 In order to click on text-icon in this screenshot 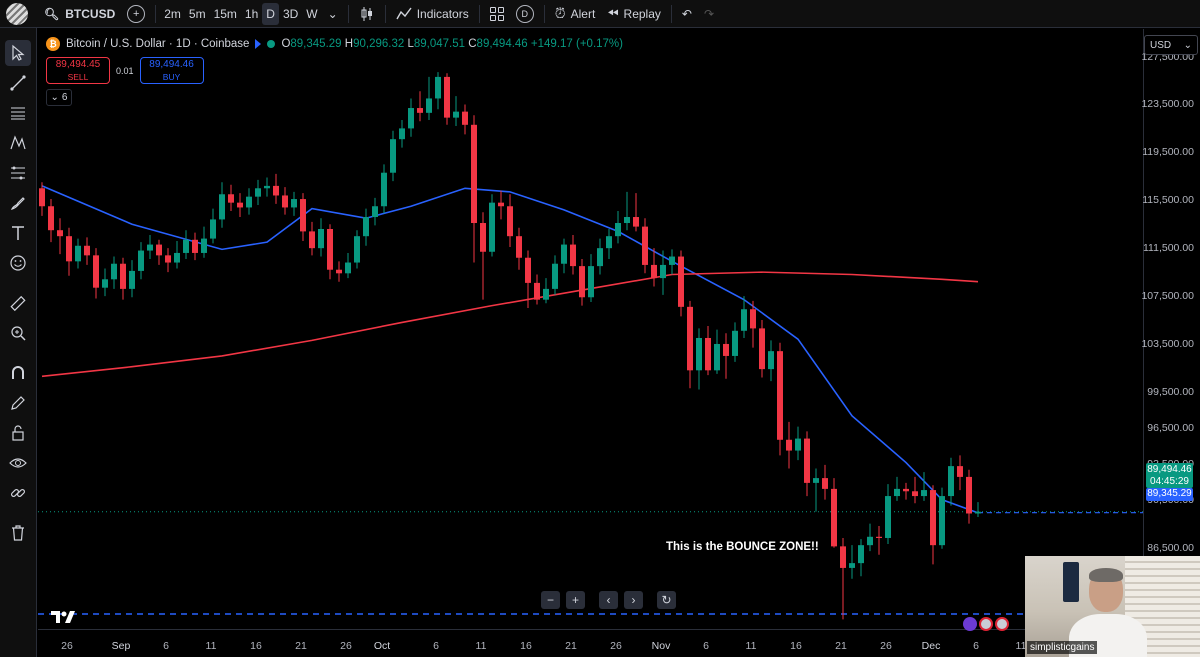, I will do `click(18, 233)`.